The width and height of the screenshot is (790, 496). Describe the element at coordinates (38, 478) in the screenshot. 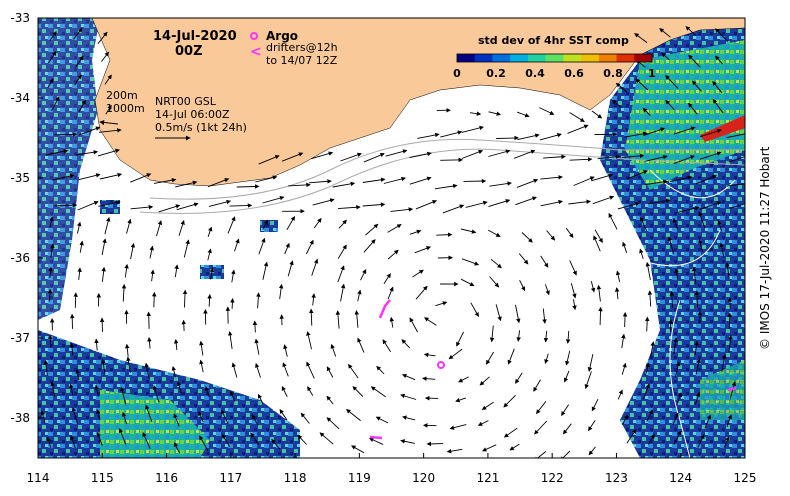

I see `x-tick-label: 114` at that location.